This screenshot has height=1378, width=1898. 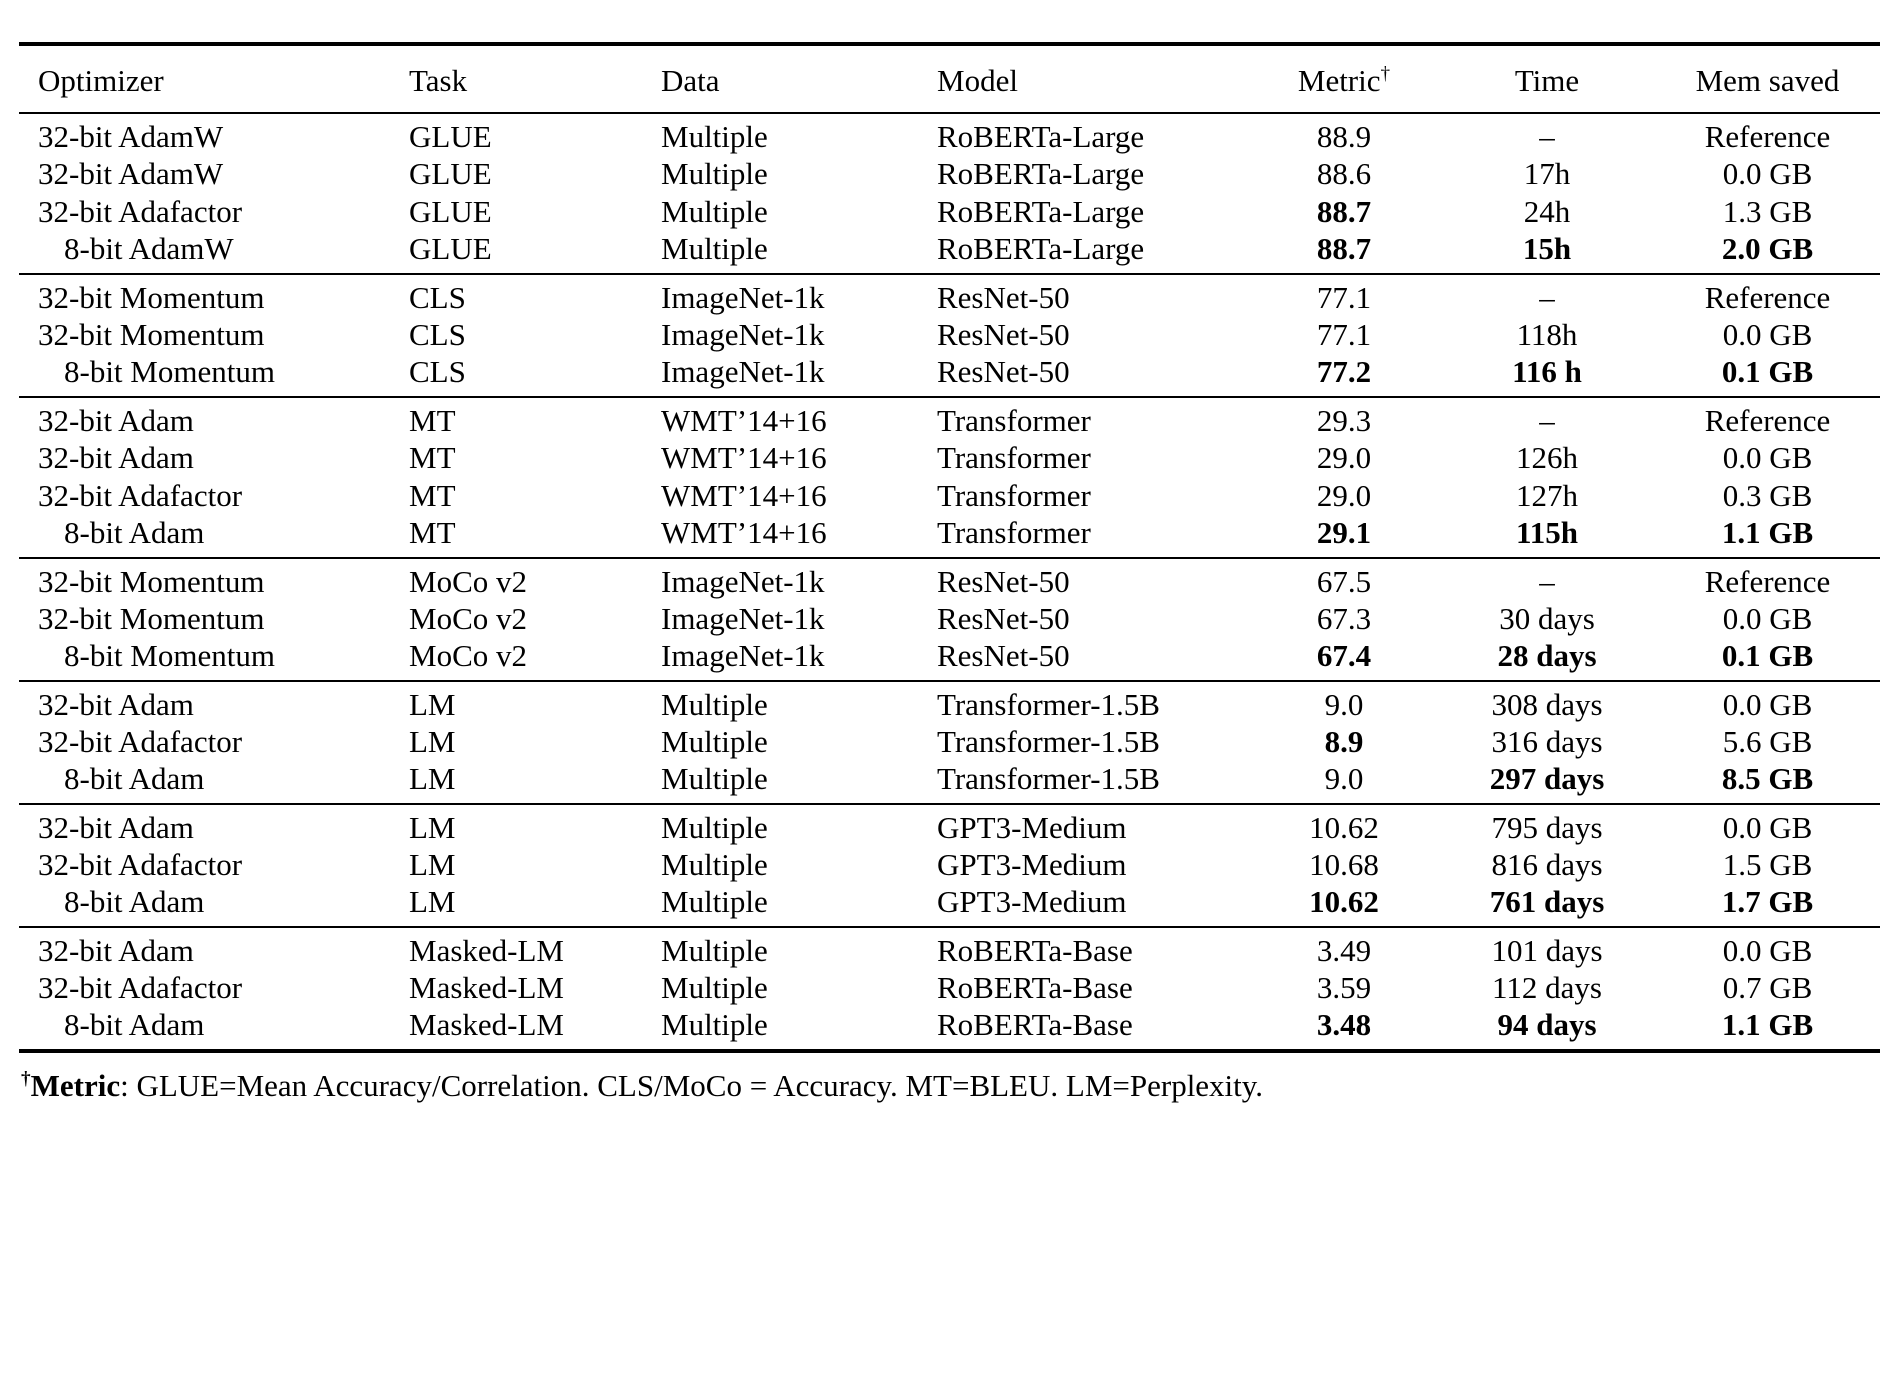 I want to click on cell-metric: 10.68, so click(x=1344, y=864).